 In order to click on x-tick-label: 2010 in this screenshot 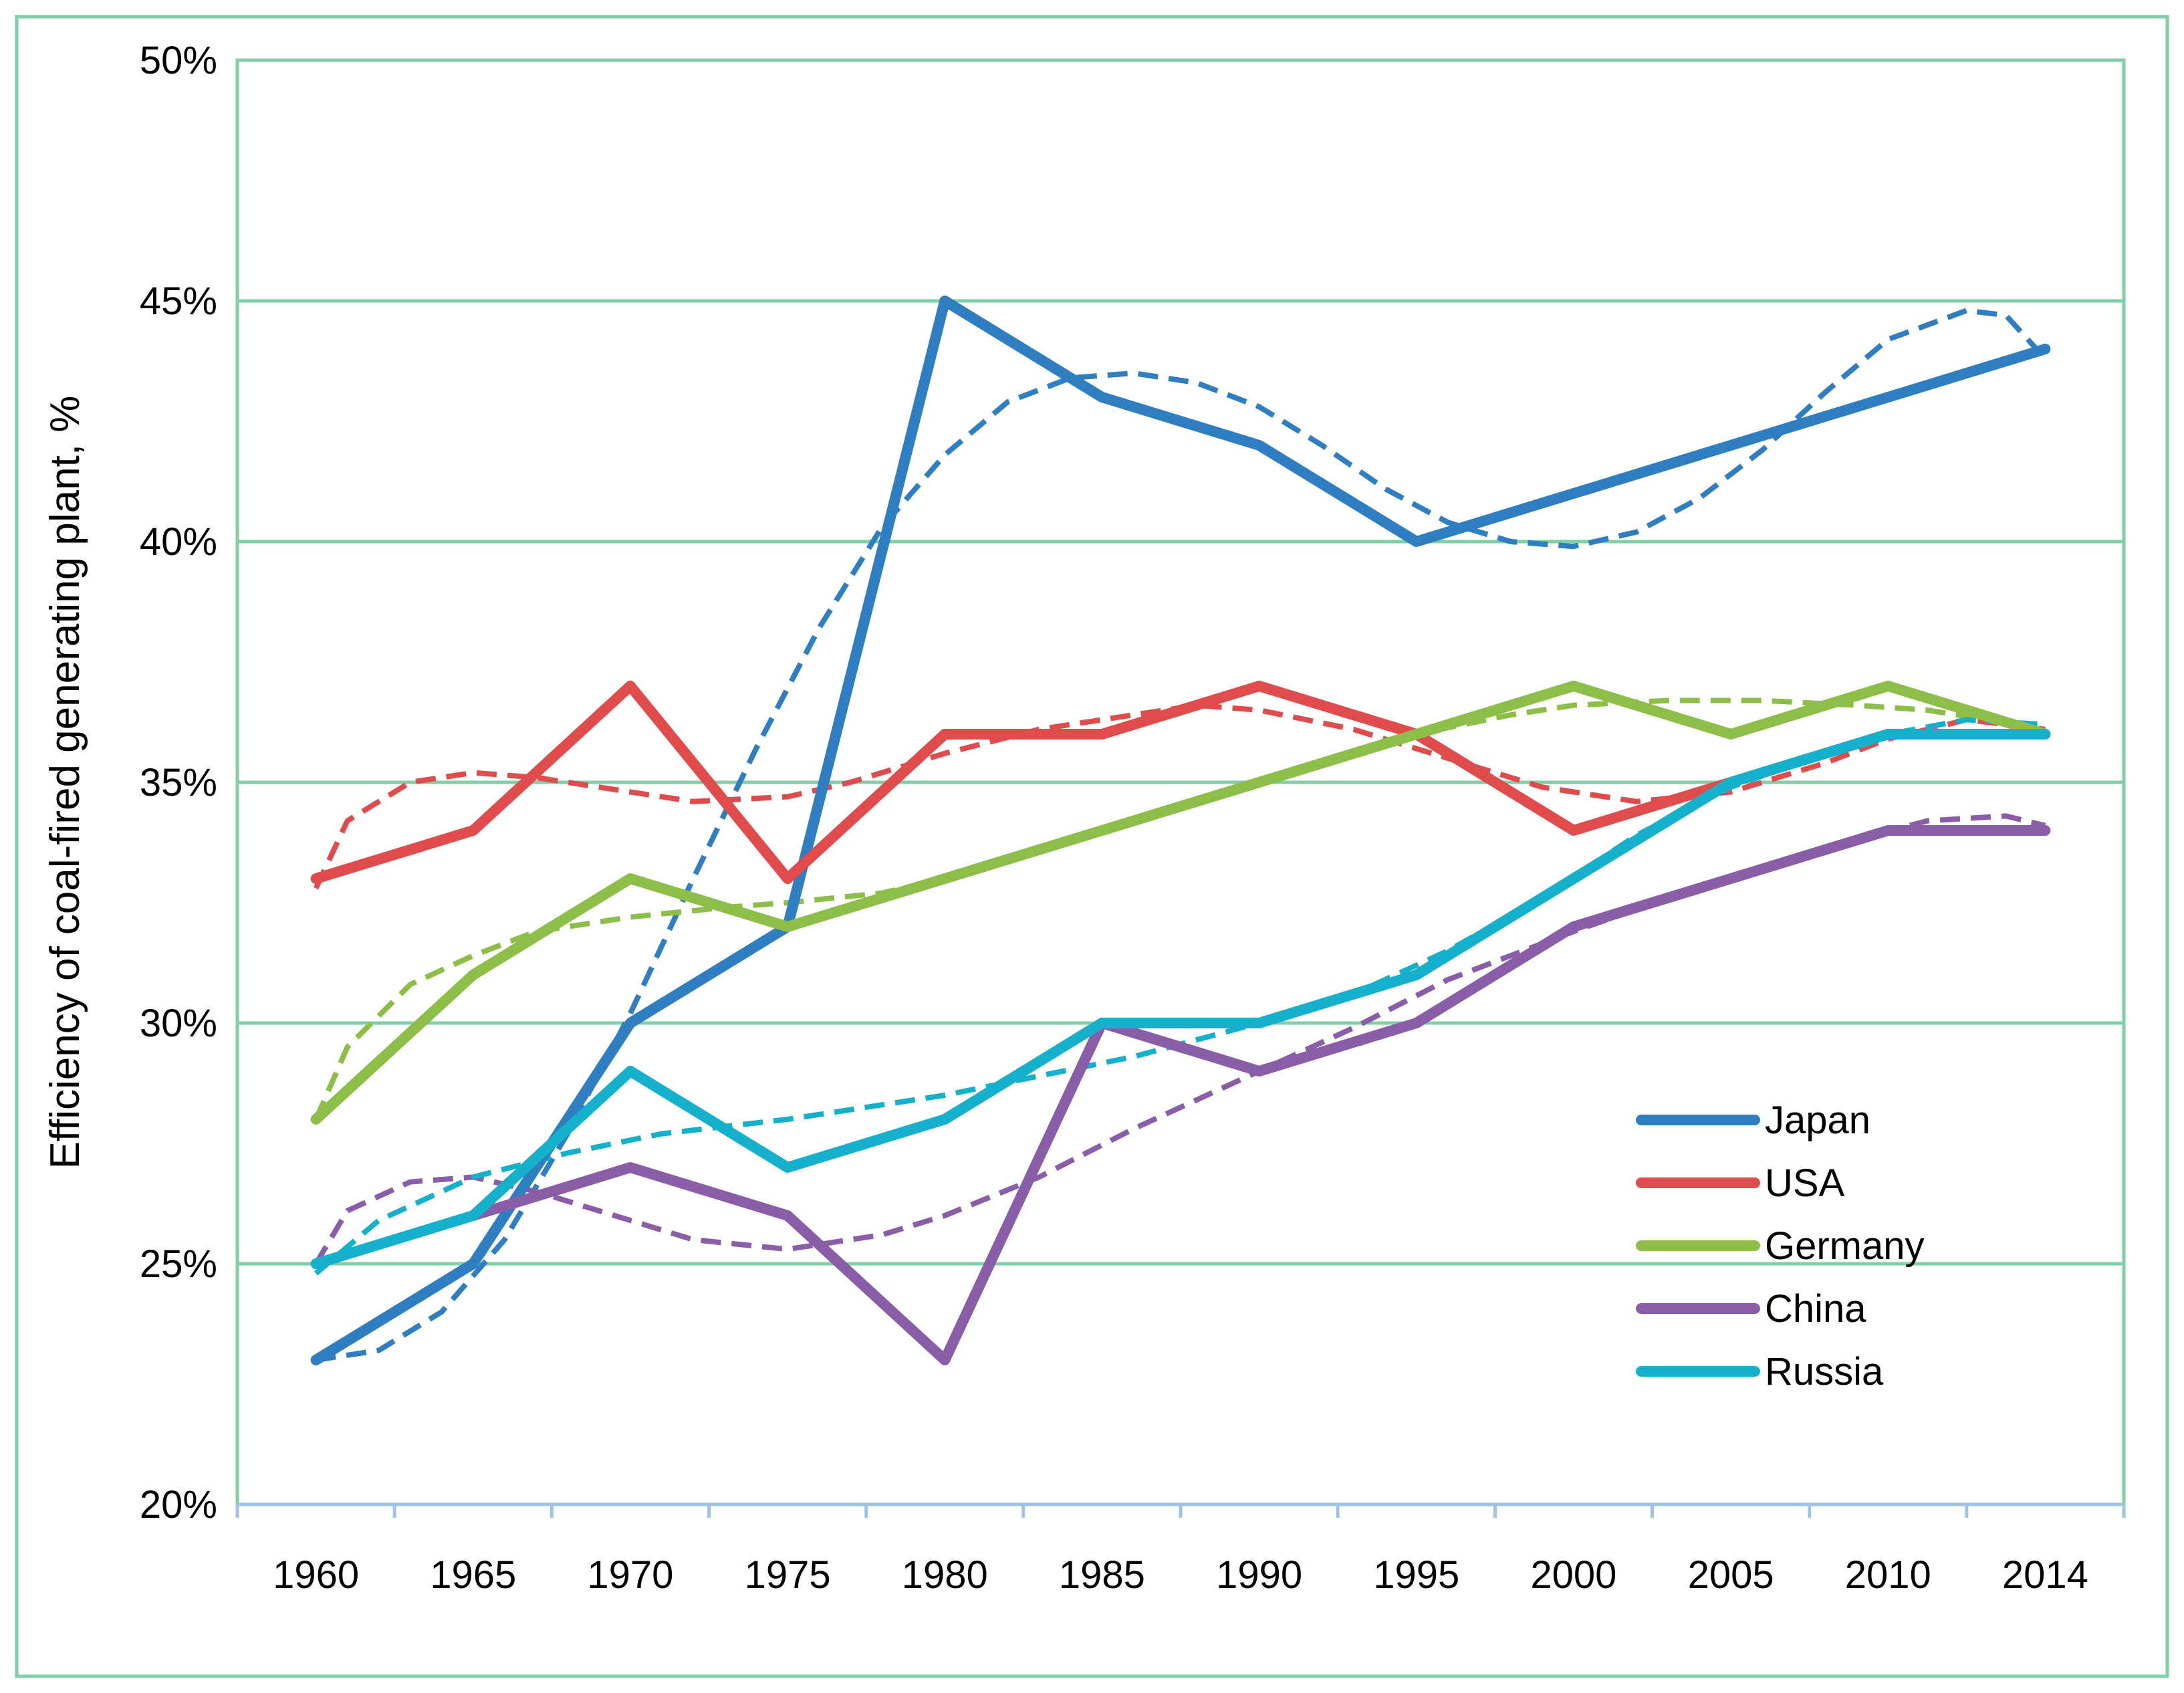, I will do `click(1888, 1575)`.